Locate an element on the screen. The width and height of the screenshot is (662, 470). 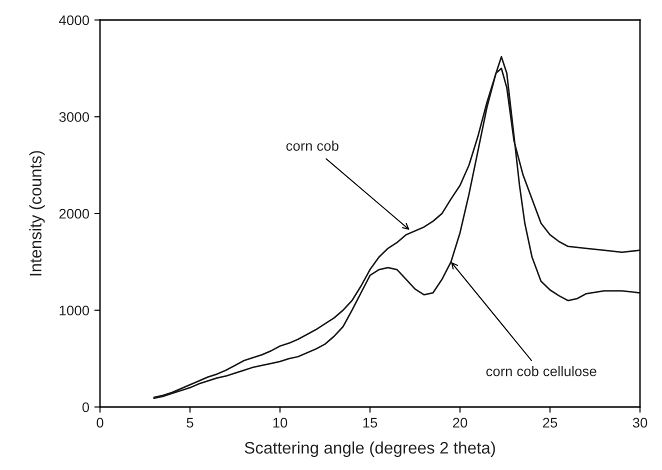
x-tick-label: 10 is located at coordinates (280, 423).